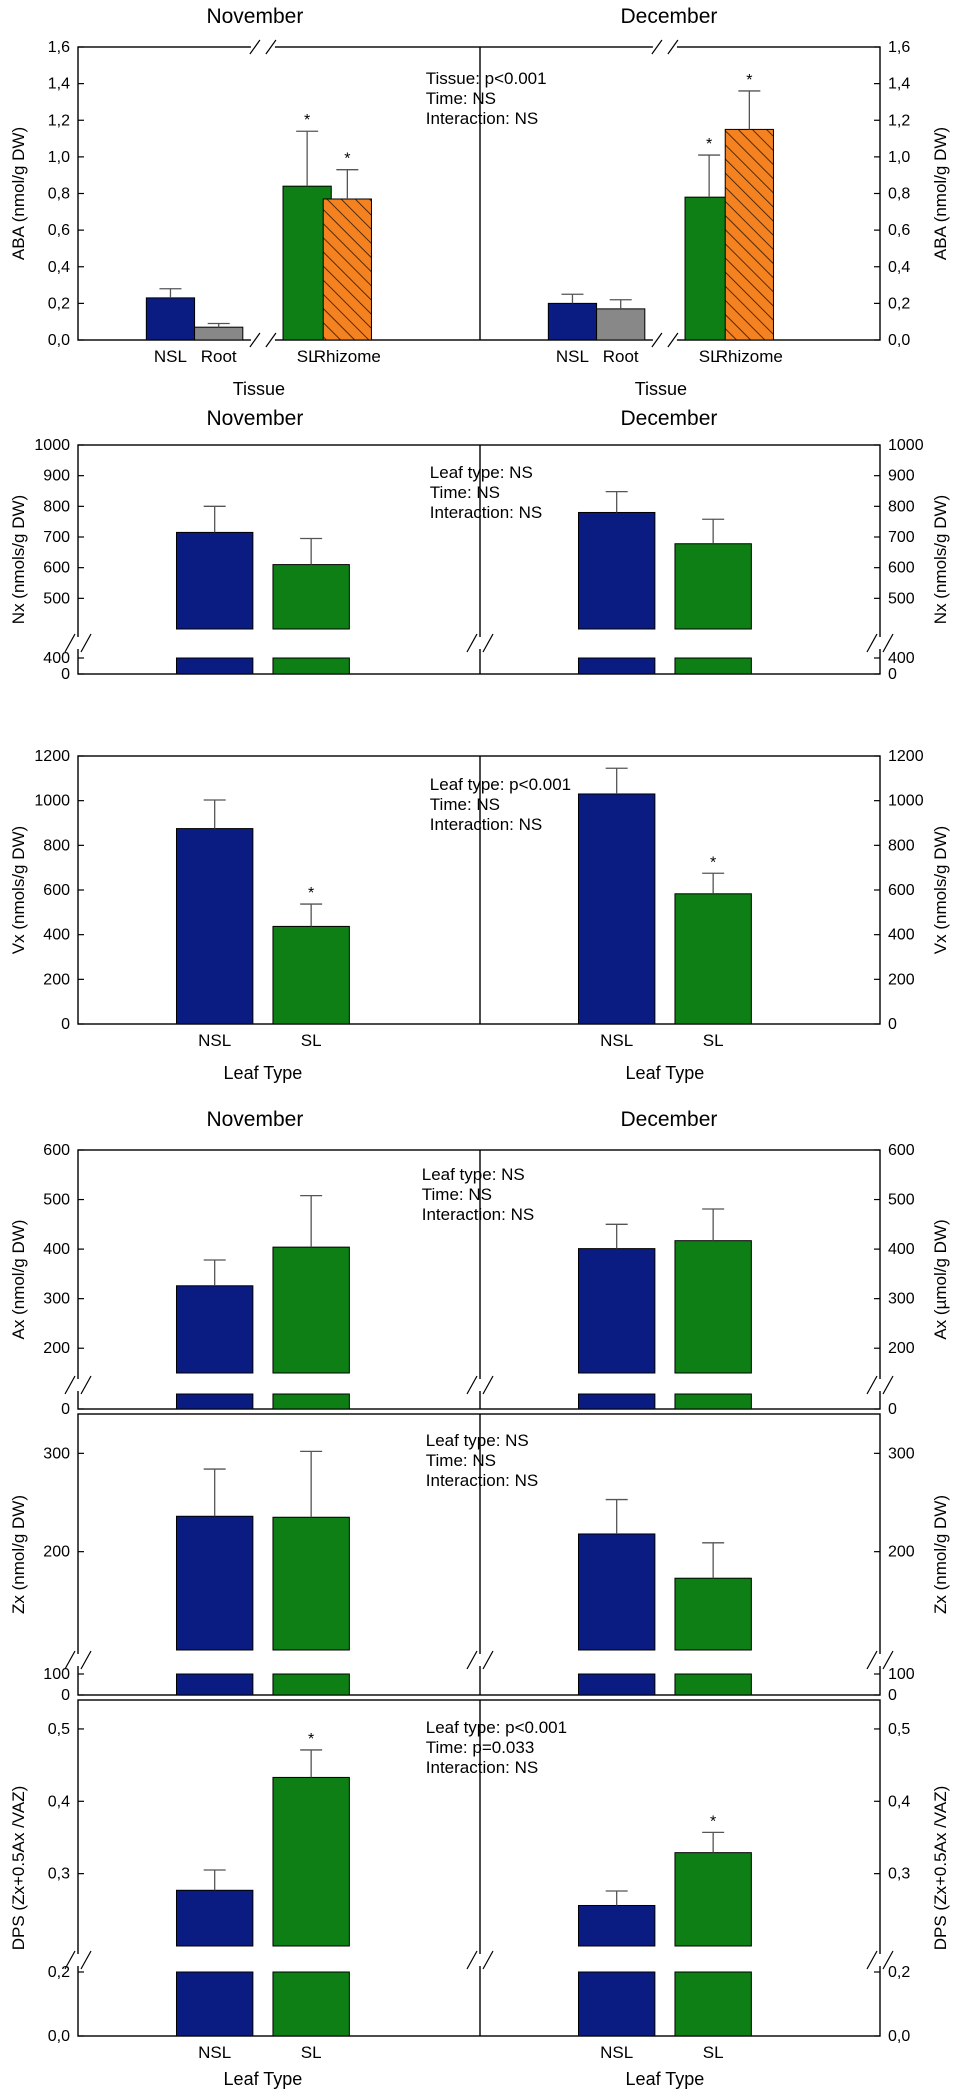  What do you see at coordinates (18, 890) in the screenshot?
I see `y-axis-title-left: Vx (nmols/g DW)` at bounding box center [18, 890].